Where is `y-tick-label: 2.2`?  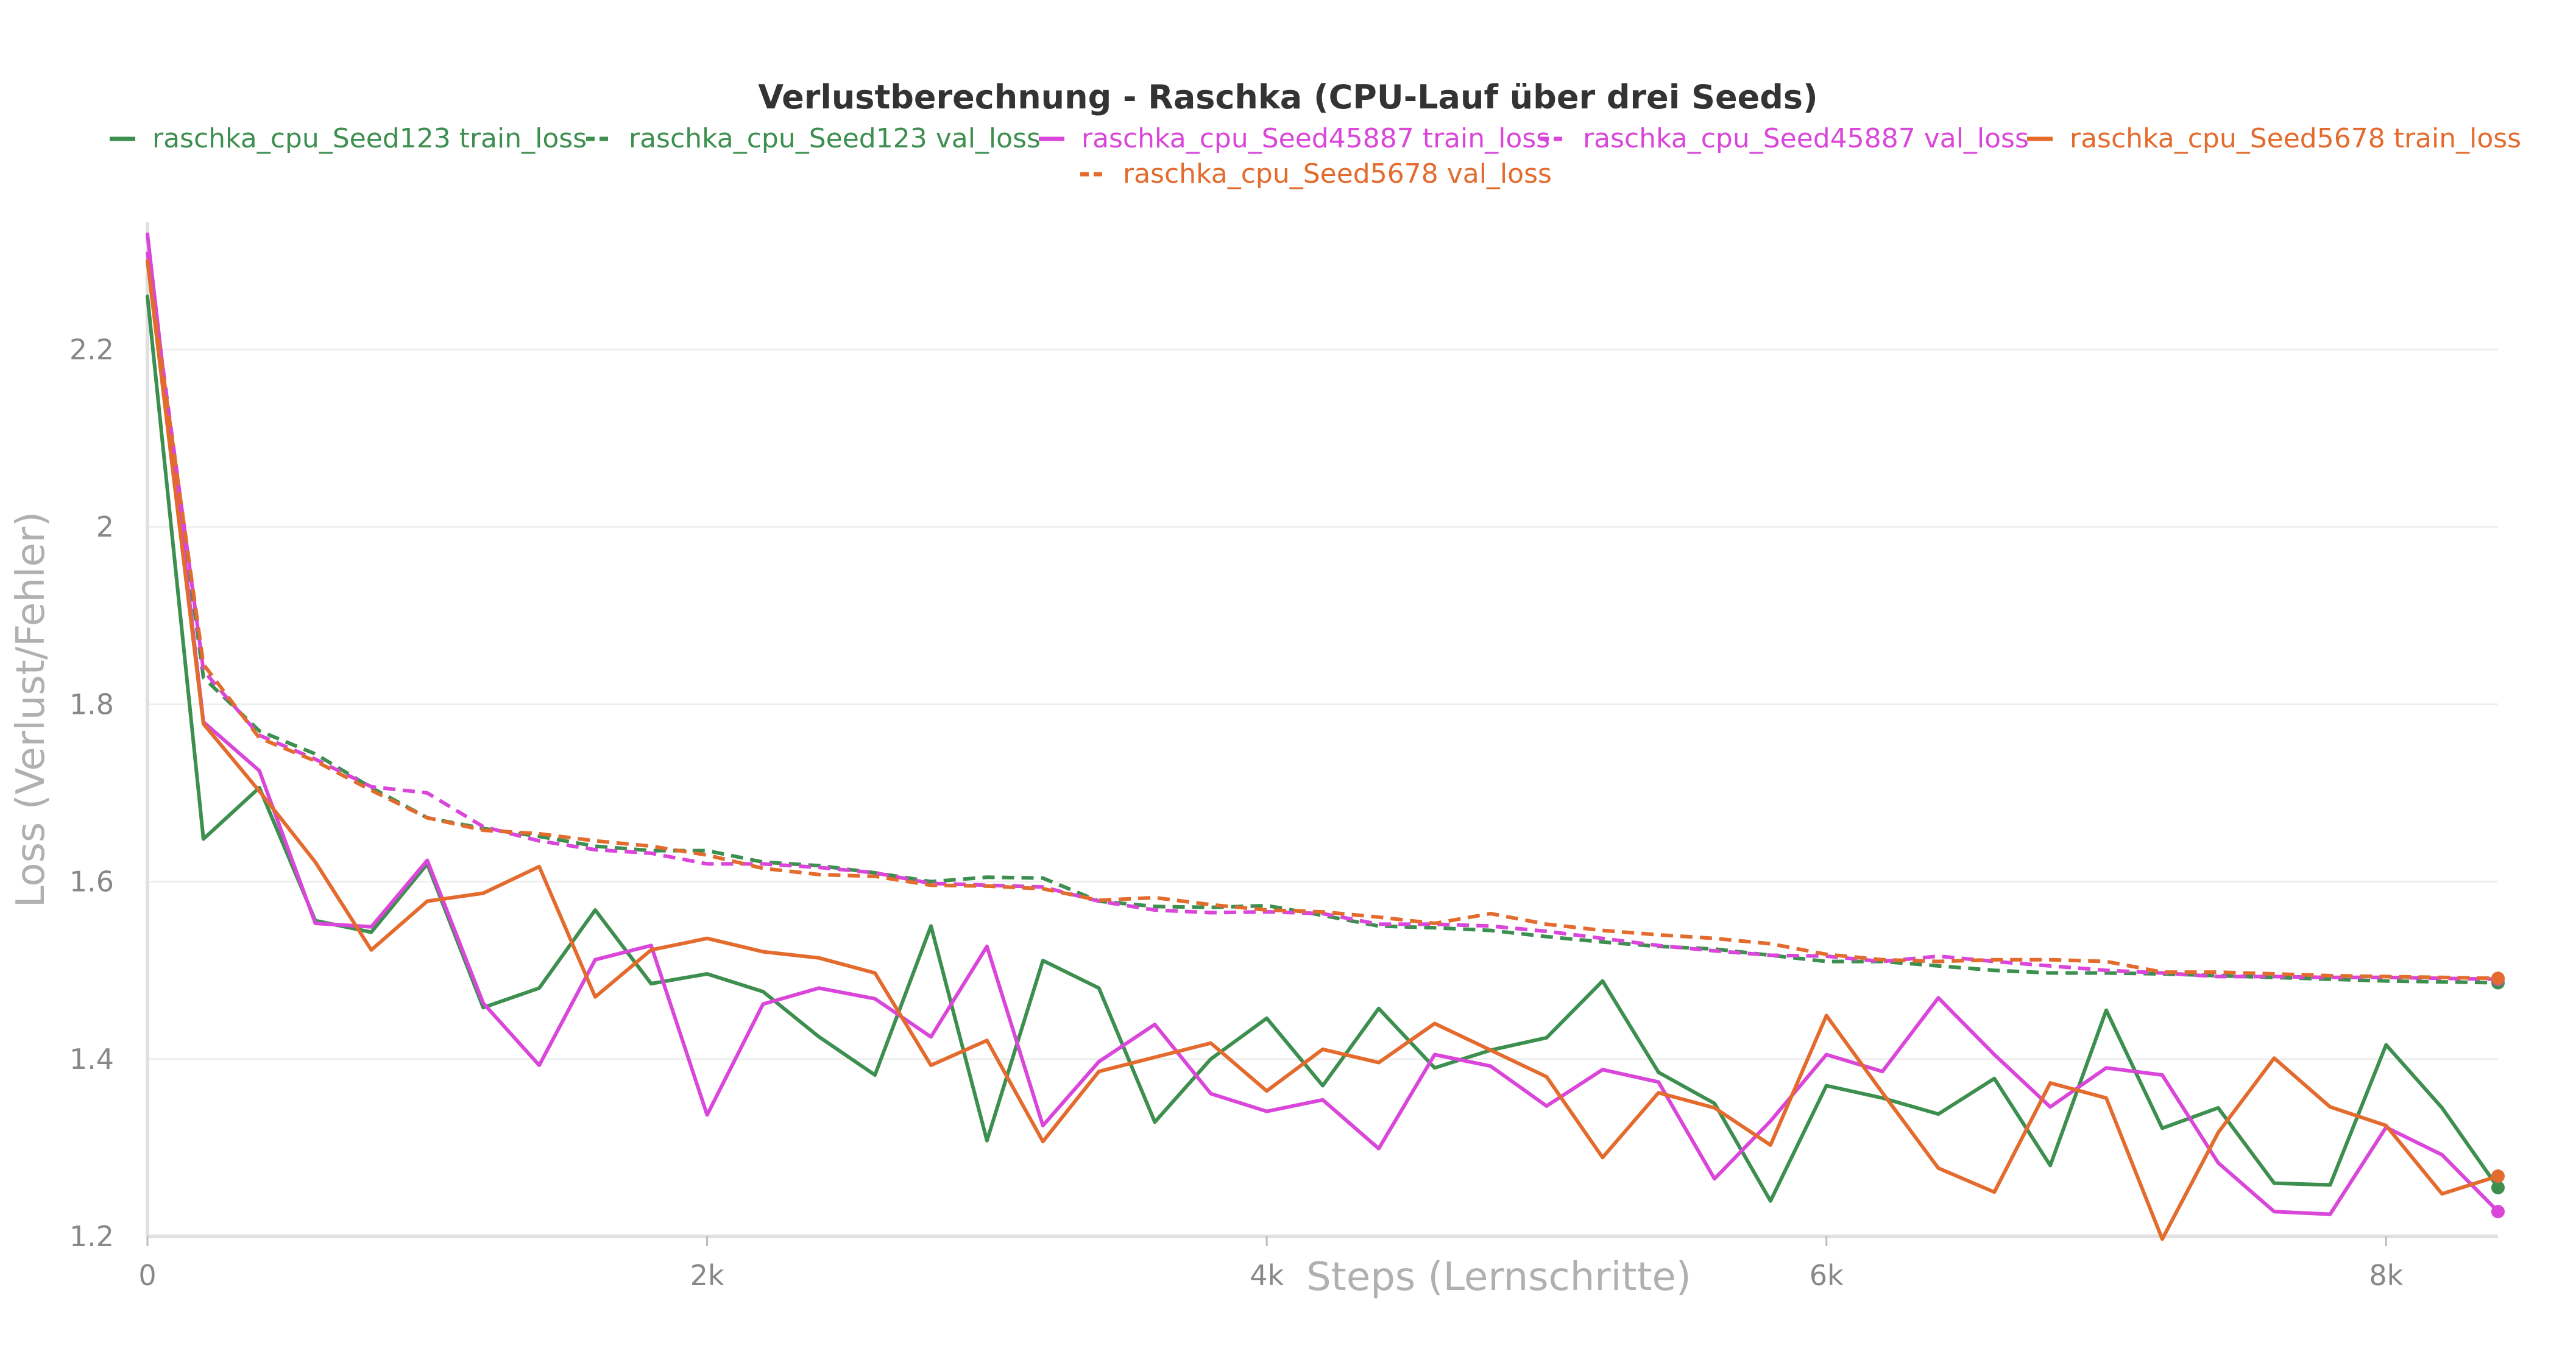 y-tick-label: 2.2 is located at coordinates (91, 349).